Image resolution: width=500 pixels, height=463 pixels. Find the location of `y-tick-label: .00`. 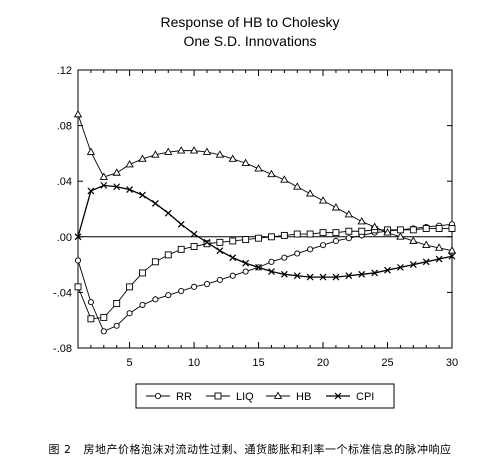

y-tick-label: .00 is located at coordinates (64, 238).